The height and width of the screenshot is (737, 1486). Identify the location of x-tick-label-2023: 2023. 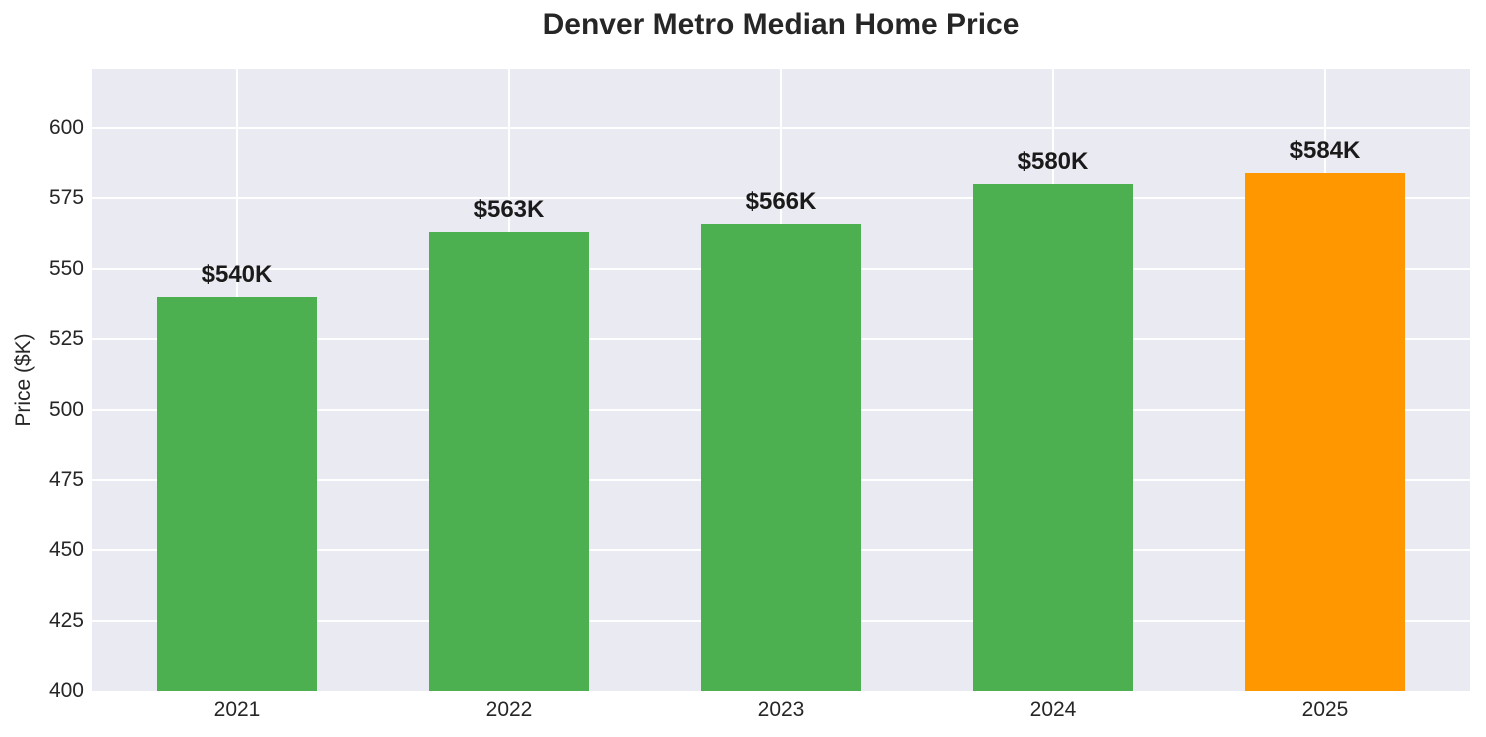
(781, 709).